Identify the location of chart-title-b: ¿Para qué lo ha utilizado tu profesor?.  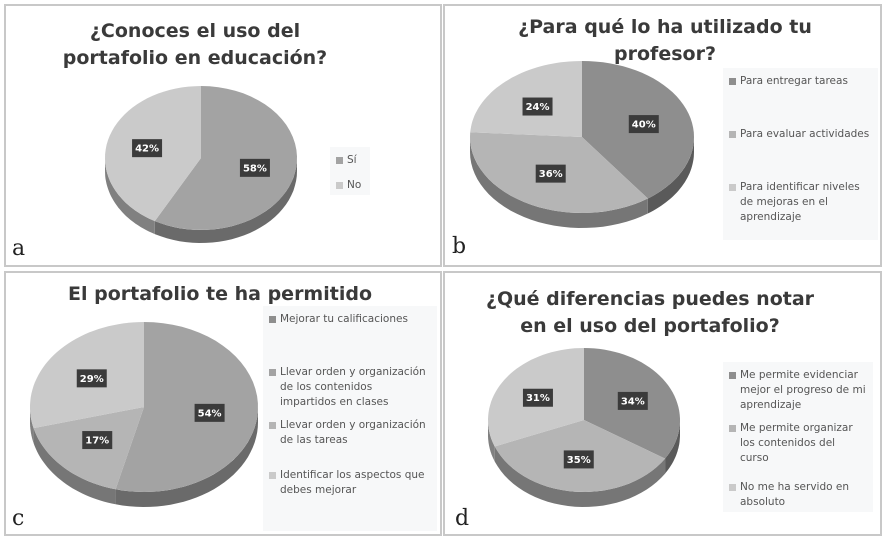
(665, 40).